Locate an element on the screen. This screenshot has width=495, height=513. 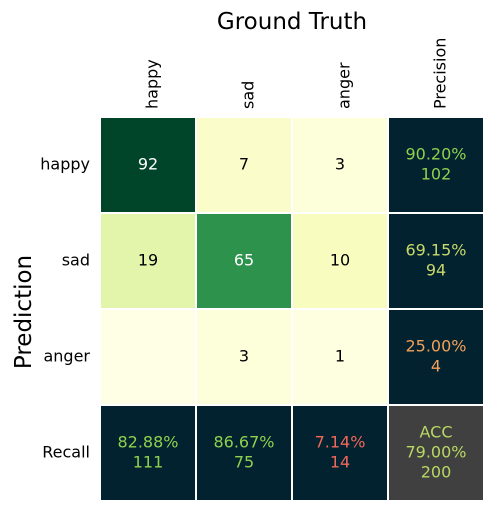
row-label: Recall is located at coordinates (66, 452).